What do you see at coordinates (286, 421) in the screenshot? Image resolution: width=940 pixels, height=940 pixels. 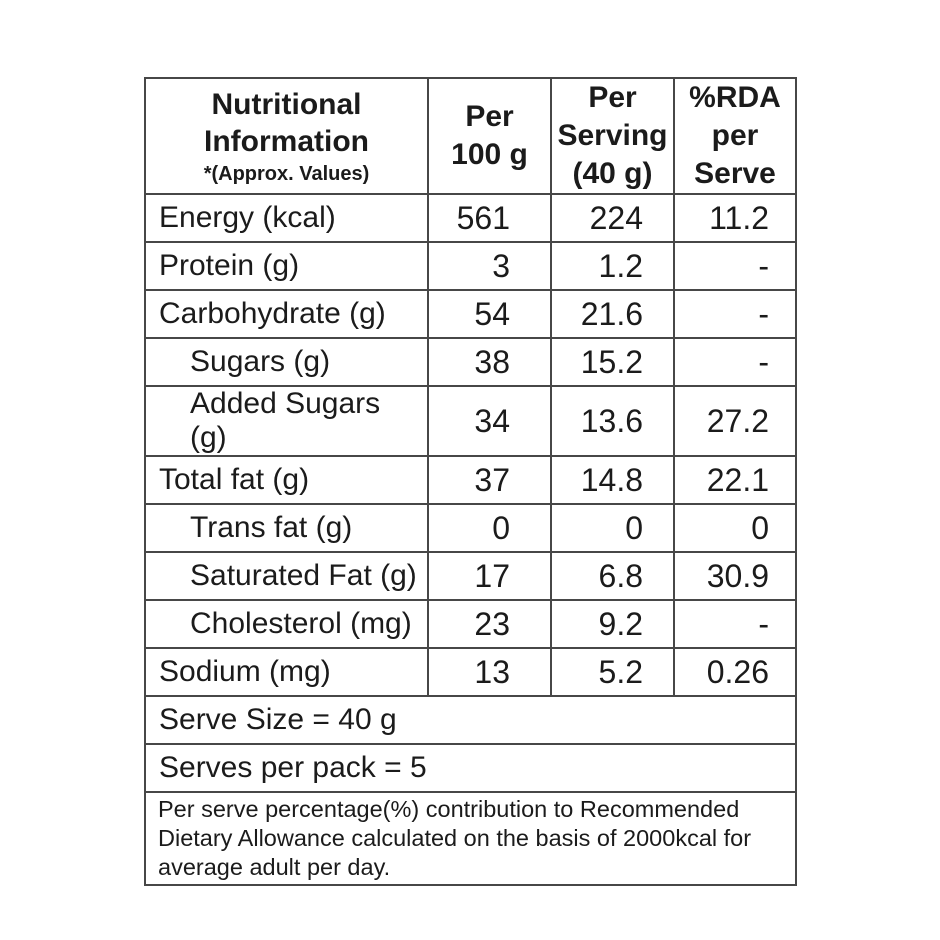 I see `row-label: Added Sugars (g)` at bounding box center [286, 421].